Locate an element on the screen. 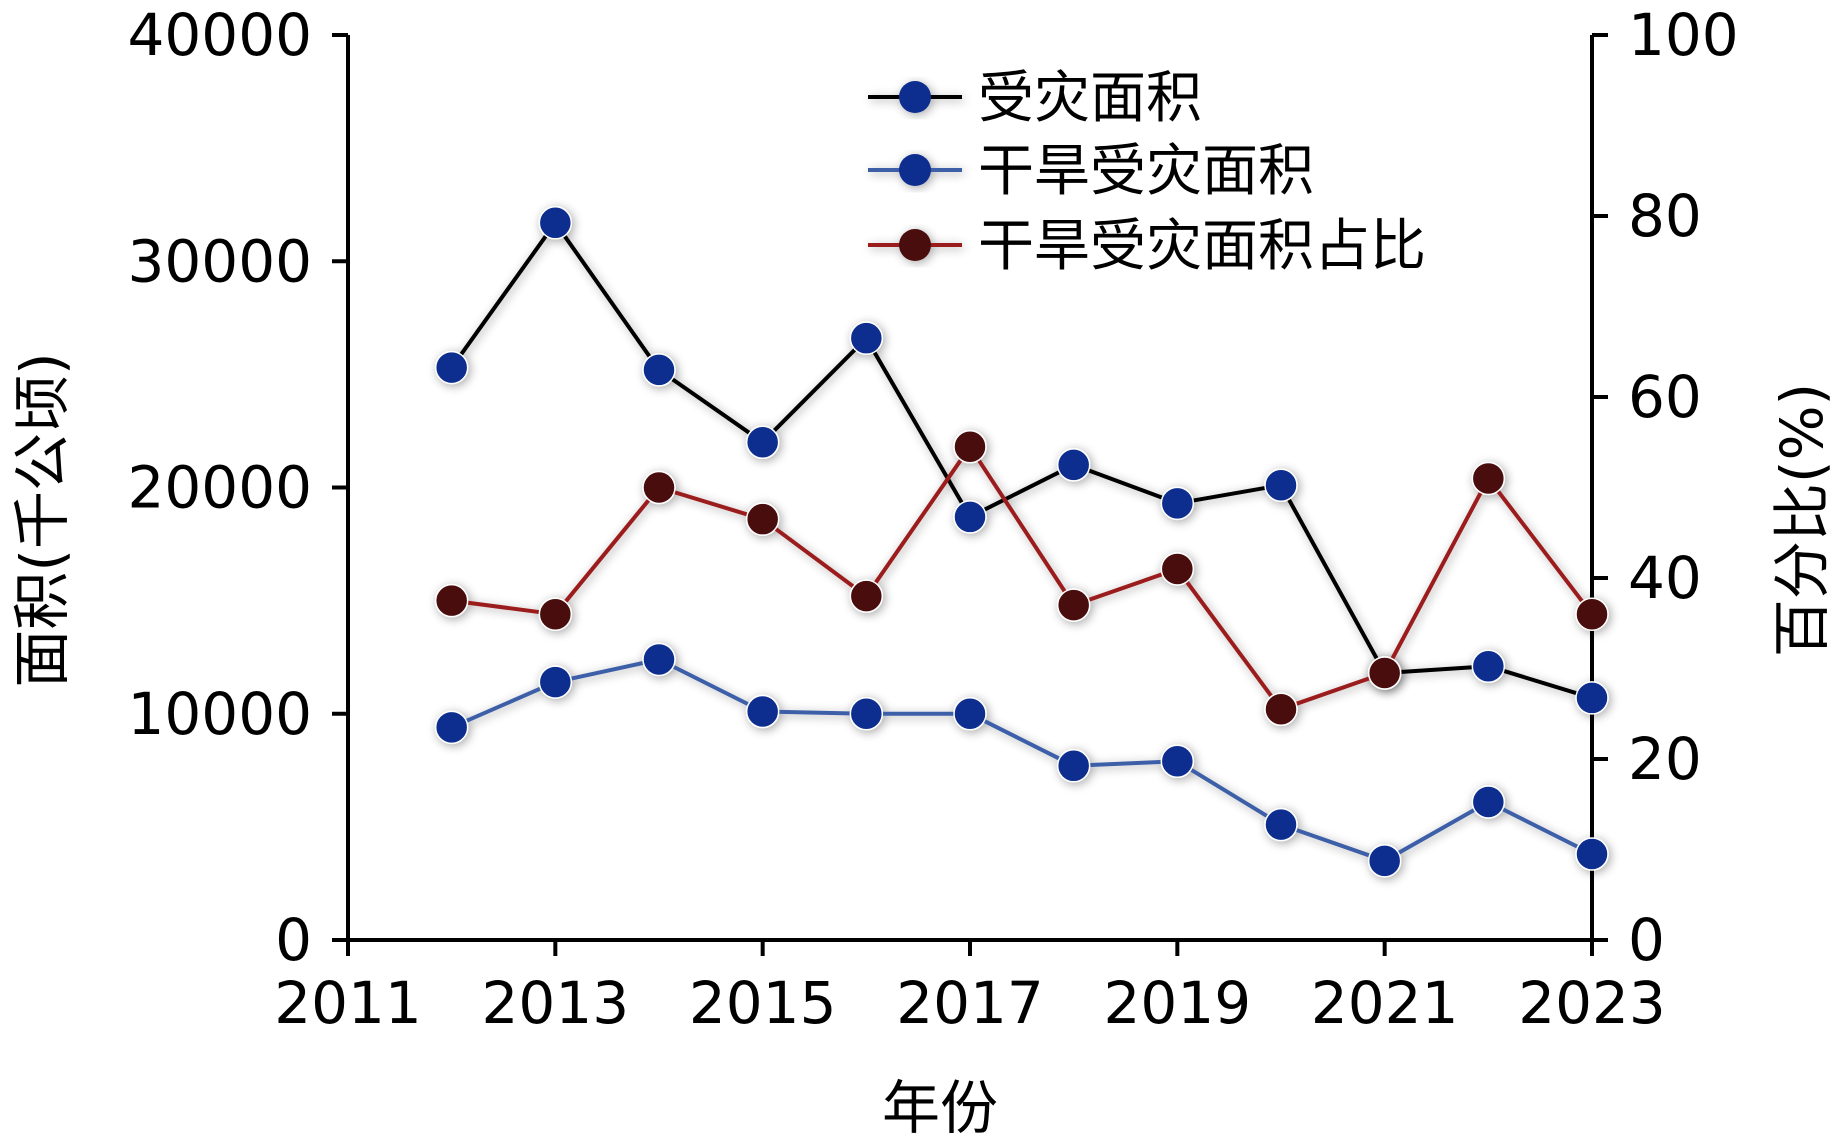 This screenshot has width=1830, height=1144. x-tick-label: 2013 is located at coordinates (556, 1003).